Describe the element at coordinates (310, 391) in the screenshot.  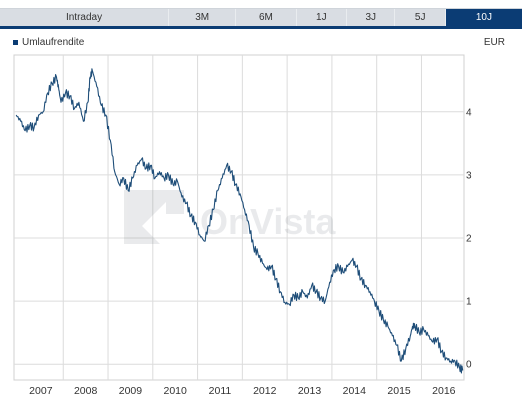
I see `x-tick-label: 2013` at that location.